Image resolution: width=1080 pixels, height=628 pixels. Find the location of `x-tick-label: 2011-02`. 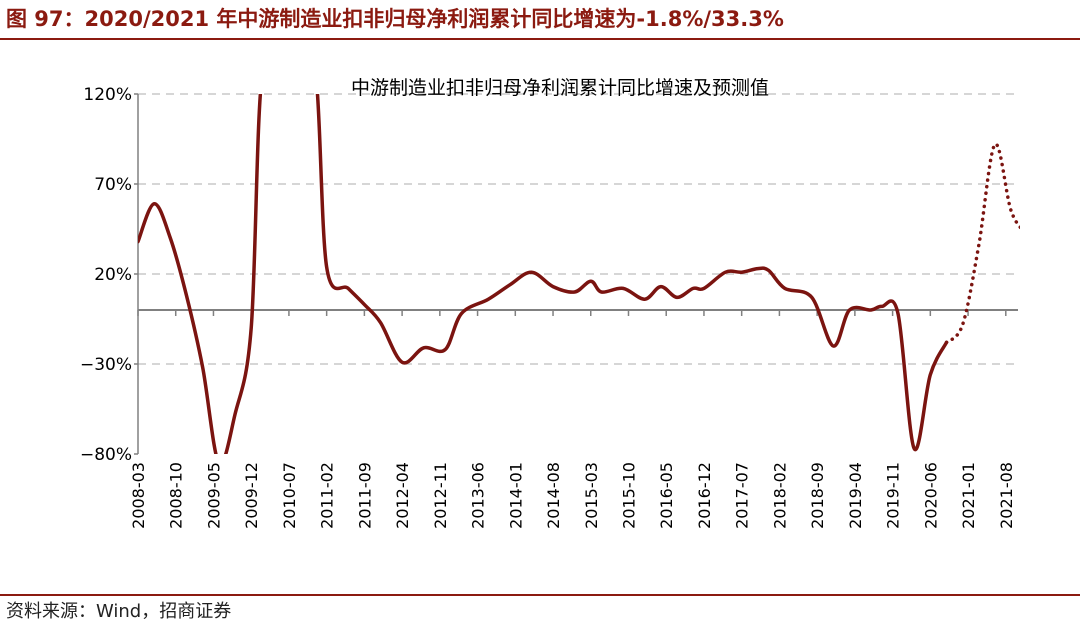

x-tick-label: 2011-02 is located at coordinates (327, 495).